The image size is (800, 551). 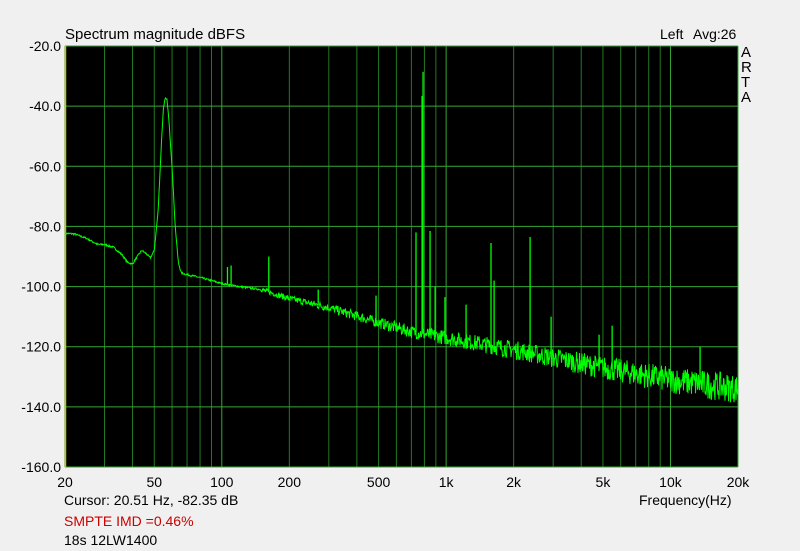 I want to click on x-tick-label: 500, so click(x=379, y=482).